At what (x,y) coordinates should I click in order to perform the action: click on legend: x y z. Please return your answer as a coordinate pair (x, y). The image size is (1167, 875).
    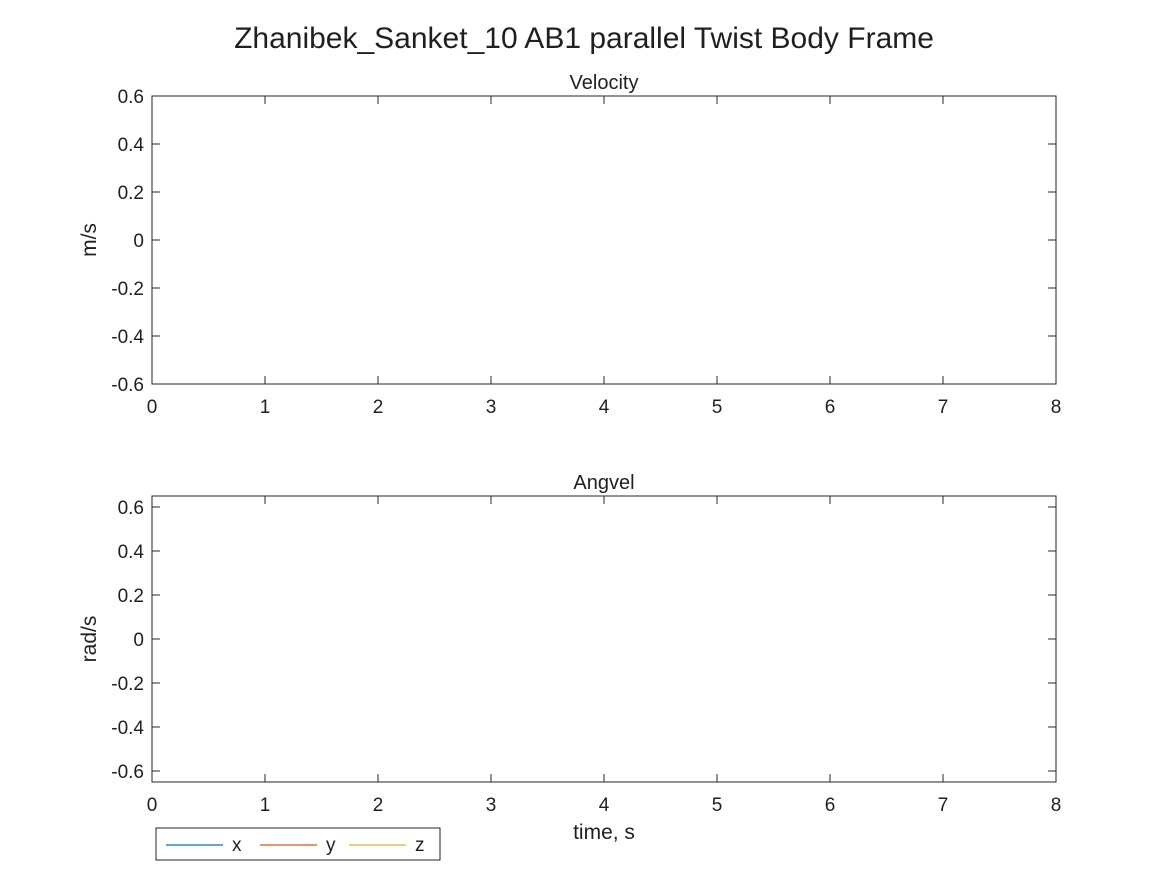
    Looking at the image, I should click on (298, 844).